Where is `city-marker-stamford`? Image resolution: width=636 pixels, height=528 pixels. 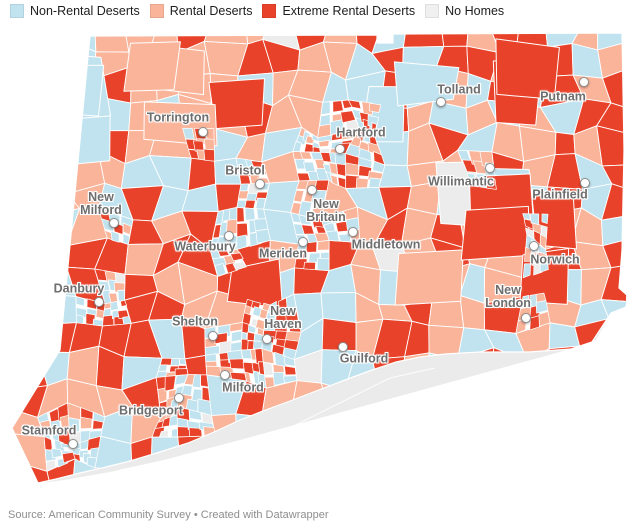
city-marker-stamford is located at coordinates (73, 444).